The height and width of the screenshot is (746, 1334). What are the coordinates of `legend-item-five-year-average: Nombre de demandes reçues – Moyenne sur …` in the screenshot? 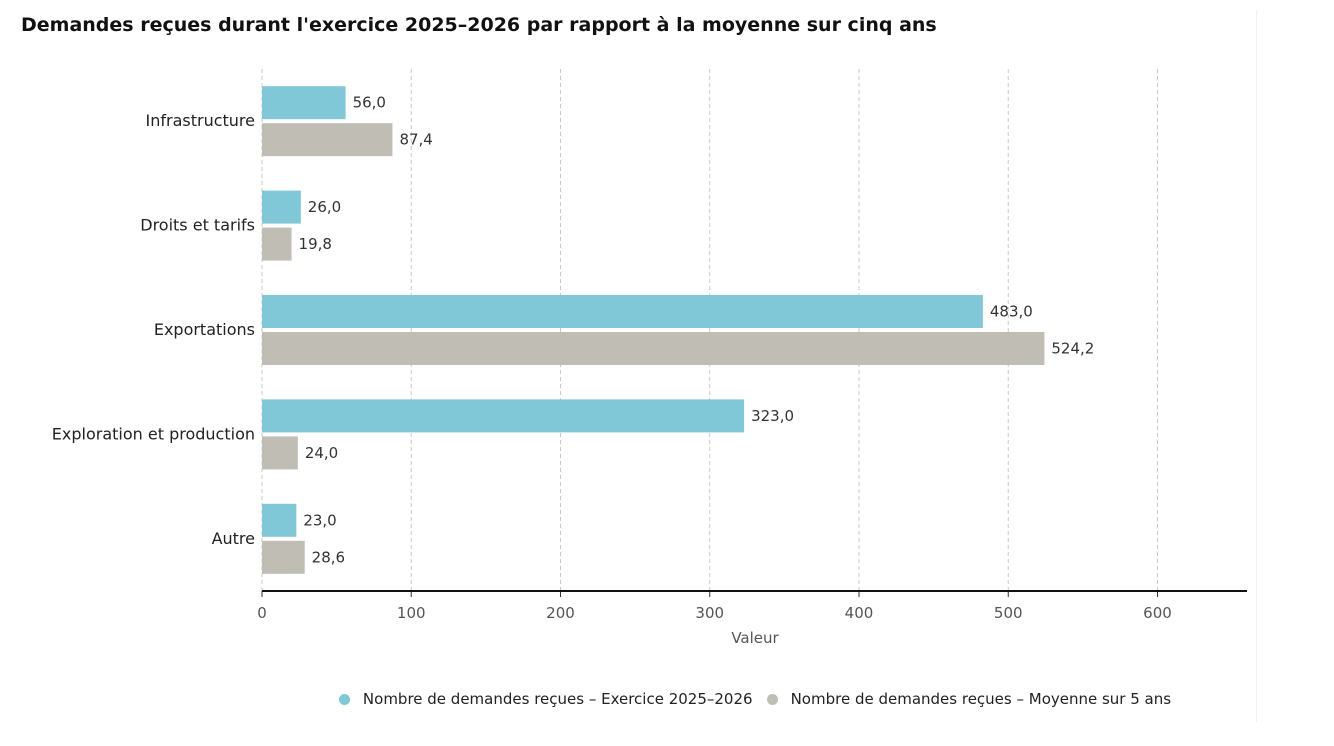 It's located at (969, 699).